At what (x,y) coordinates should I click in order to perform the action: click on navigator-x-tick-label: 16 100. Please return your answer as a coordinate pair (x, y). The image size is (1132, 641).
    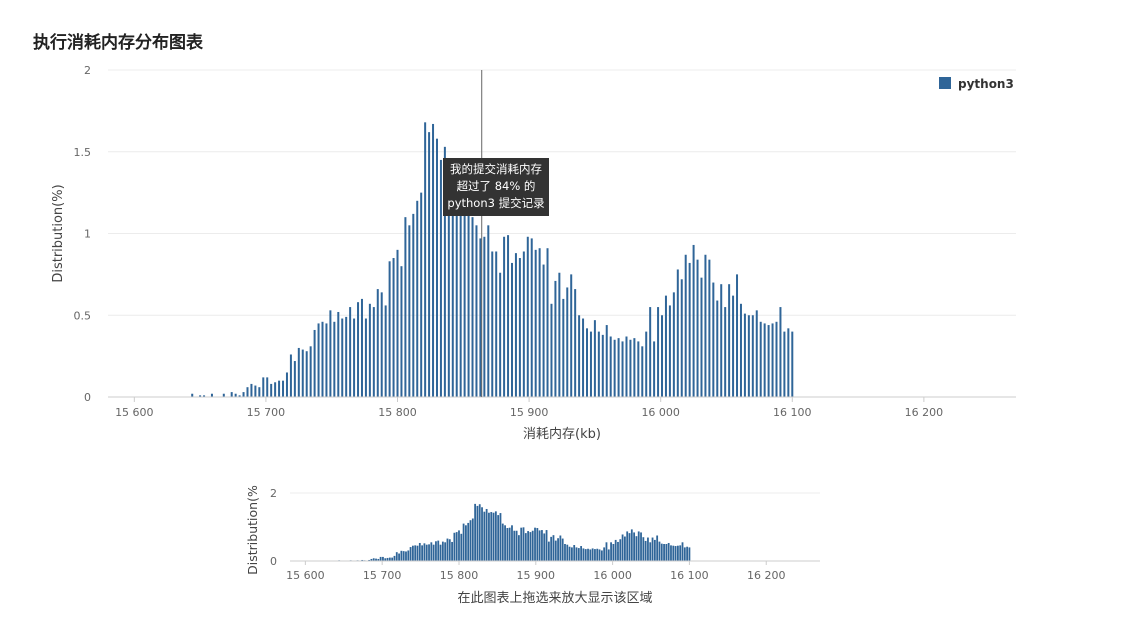
    Looking at the image, I should click on (689, 575).